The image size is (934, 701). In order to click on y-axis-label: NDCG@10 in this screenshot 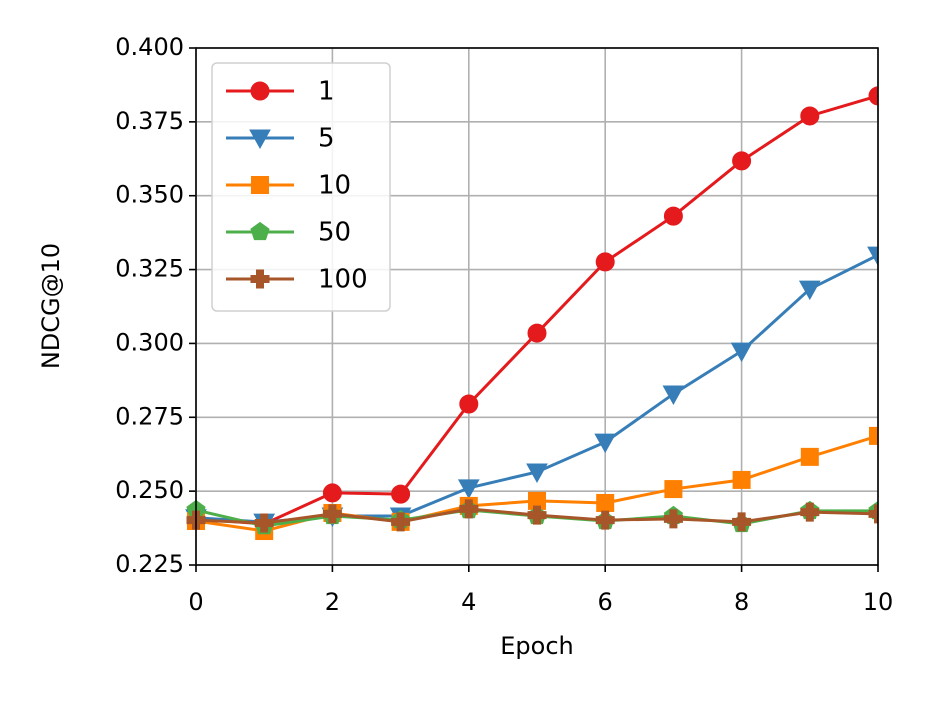, I will do `click(51, 306)`.